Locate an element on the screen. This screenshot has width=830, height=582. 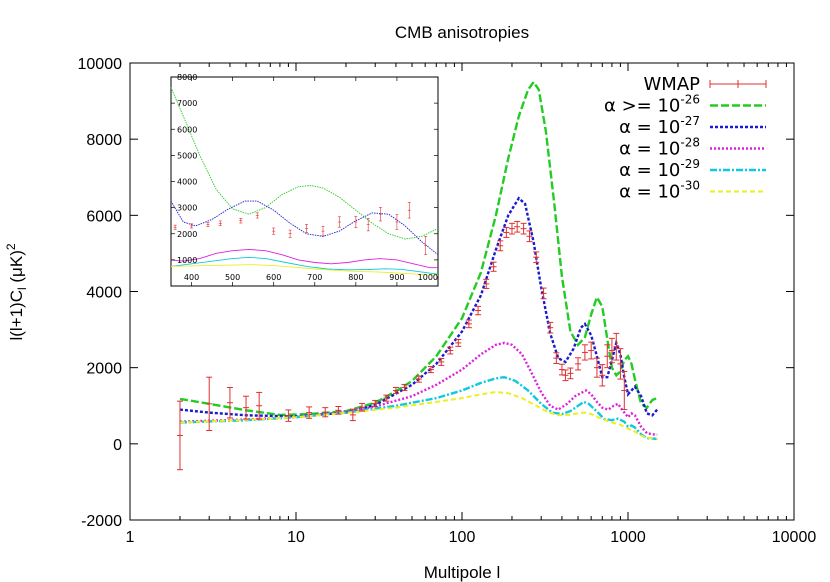
y-tick-label: 2000 is located at coordinates (104, 369).